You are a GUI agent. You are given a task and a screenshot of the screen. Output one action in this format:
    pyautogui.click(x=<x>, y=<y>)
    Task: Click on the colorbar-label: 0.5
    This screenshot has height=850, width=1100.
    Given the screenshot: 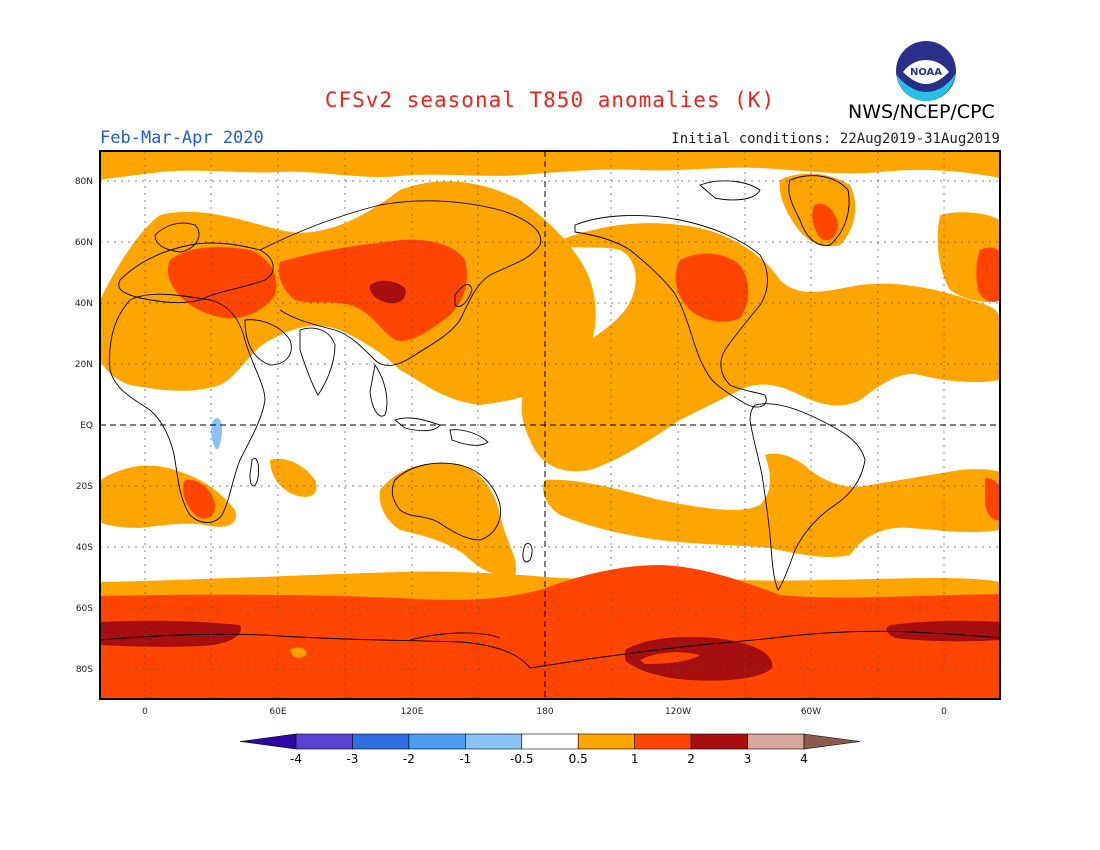 What is the action you would take?
    pyautogui.click(x=578, y=759)
    